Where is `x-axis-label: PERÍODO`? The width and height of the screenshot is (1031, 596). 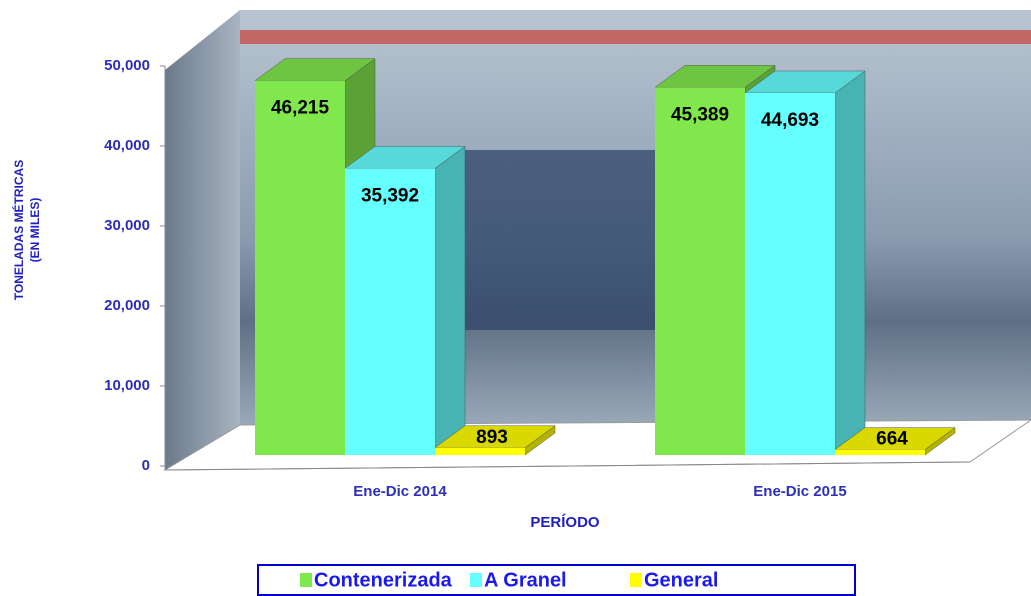 x-axis-label: PERÍODO is located at coordinates (565, 522).